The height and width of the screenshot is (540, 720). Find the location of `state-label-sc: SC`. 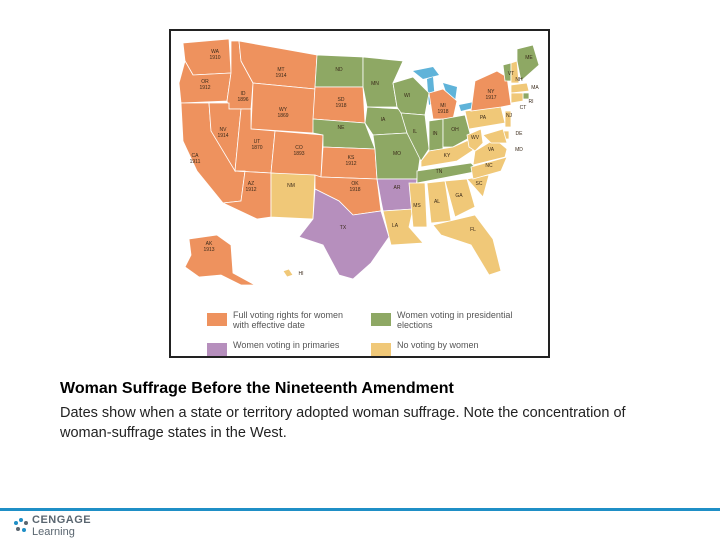

state-label-sc: SC is located at coordinates (479, 184).